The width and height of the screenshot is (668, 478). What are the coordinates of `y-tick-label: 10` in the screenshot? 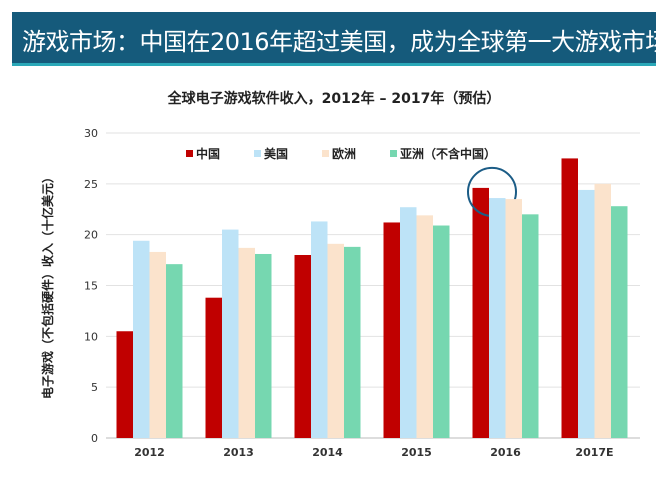 It's located at (91, 336).